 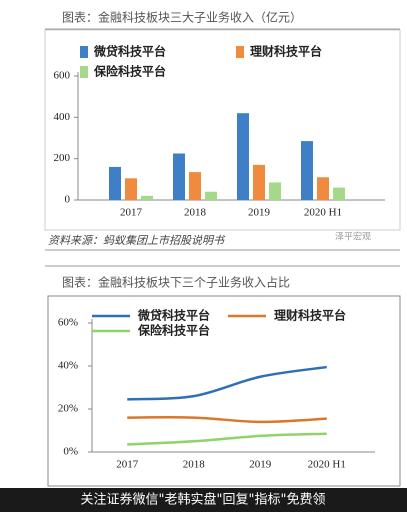 I want to click on banner, so click(x=203, y=500).